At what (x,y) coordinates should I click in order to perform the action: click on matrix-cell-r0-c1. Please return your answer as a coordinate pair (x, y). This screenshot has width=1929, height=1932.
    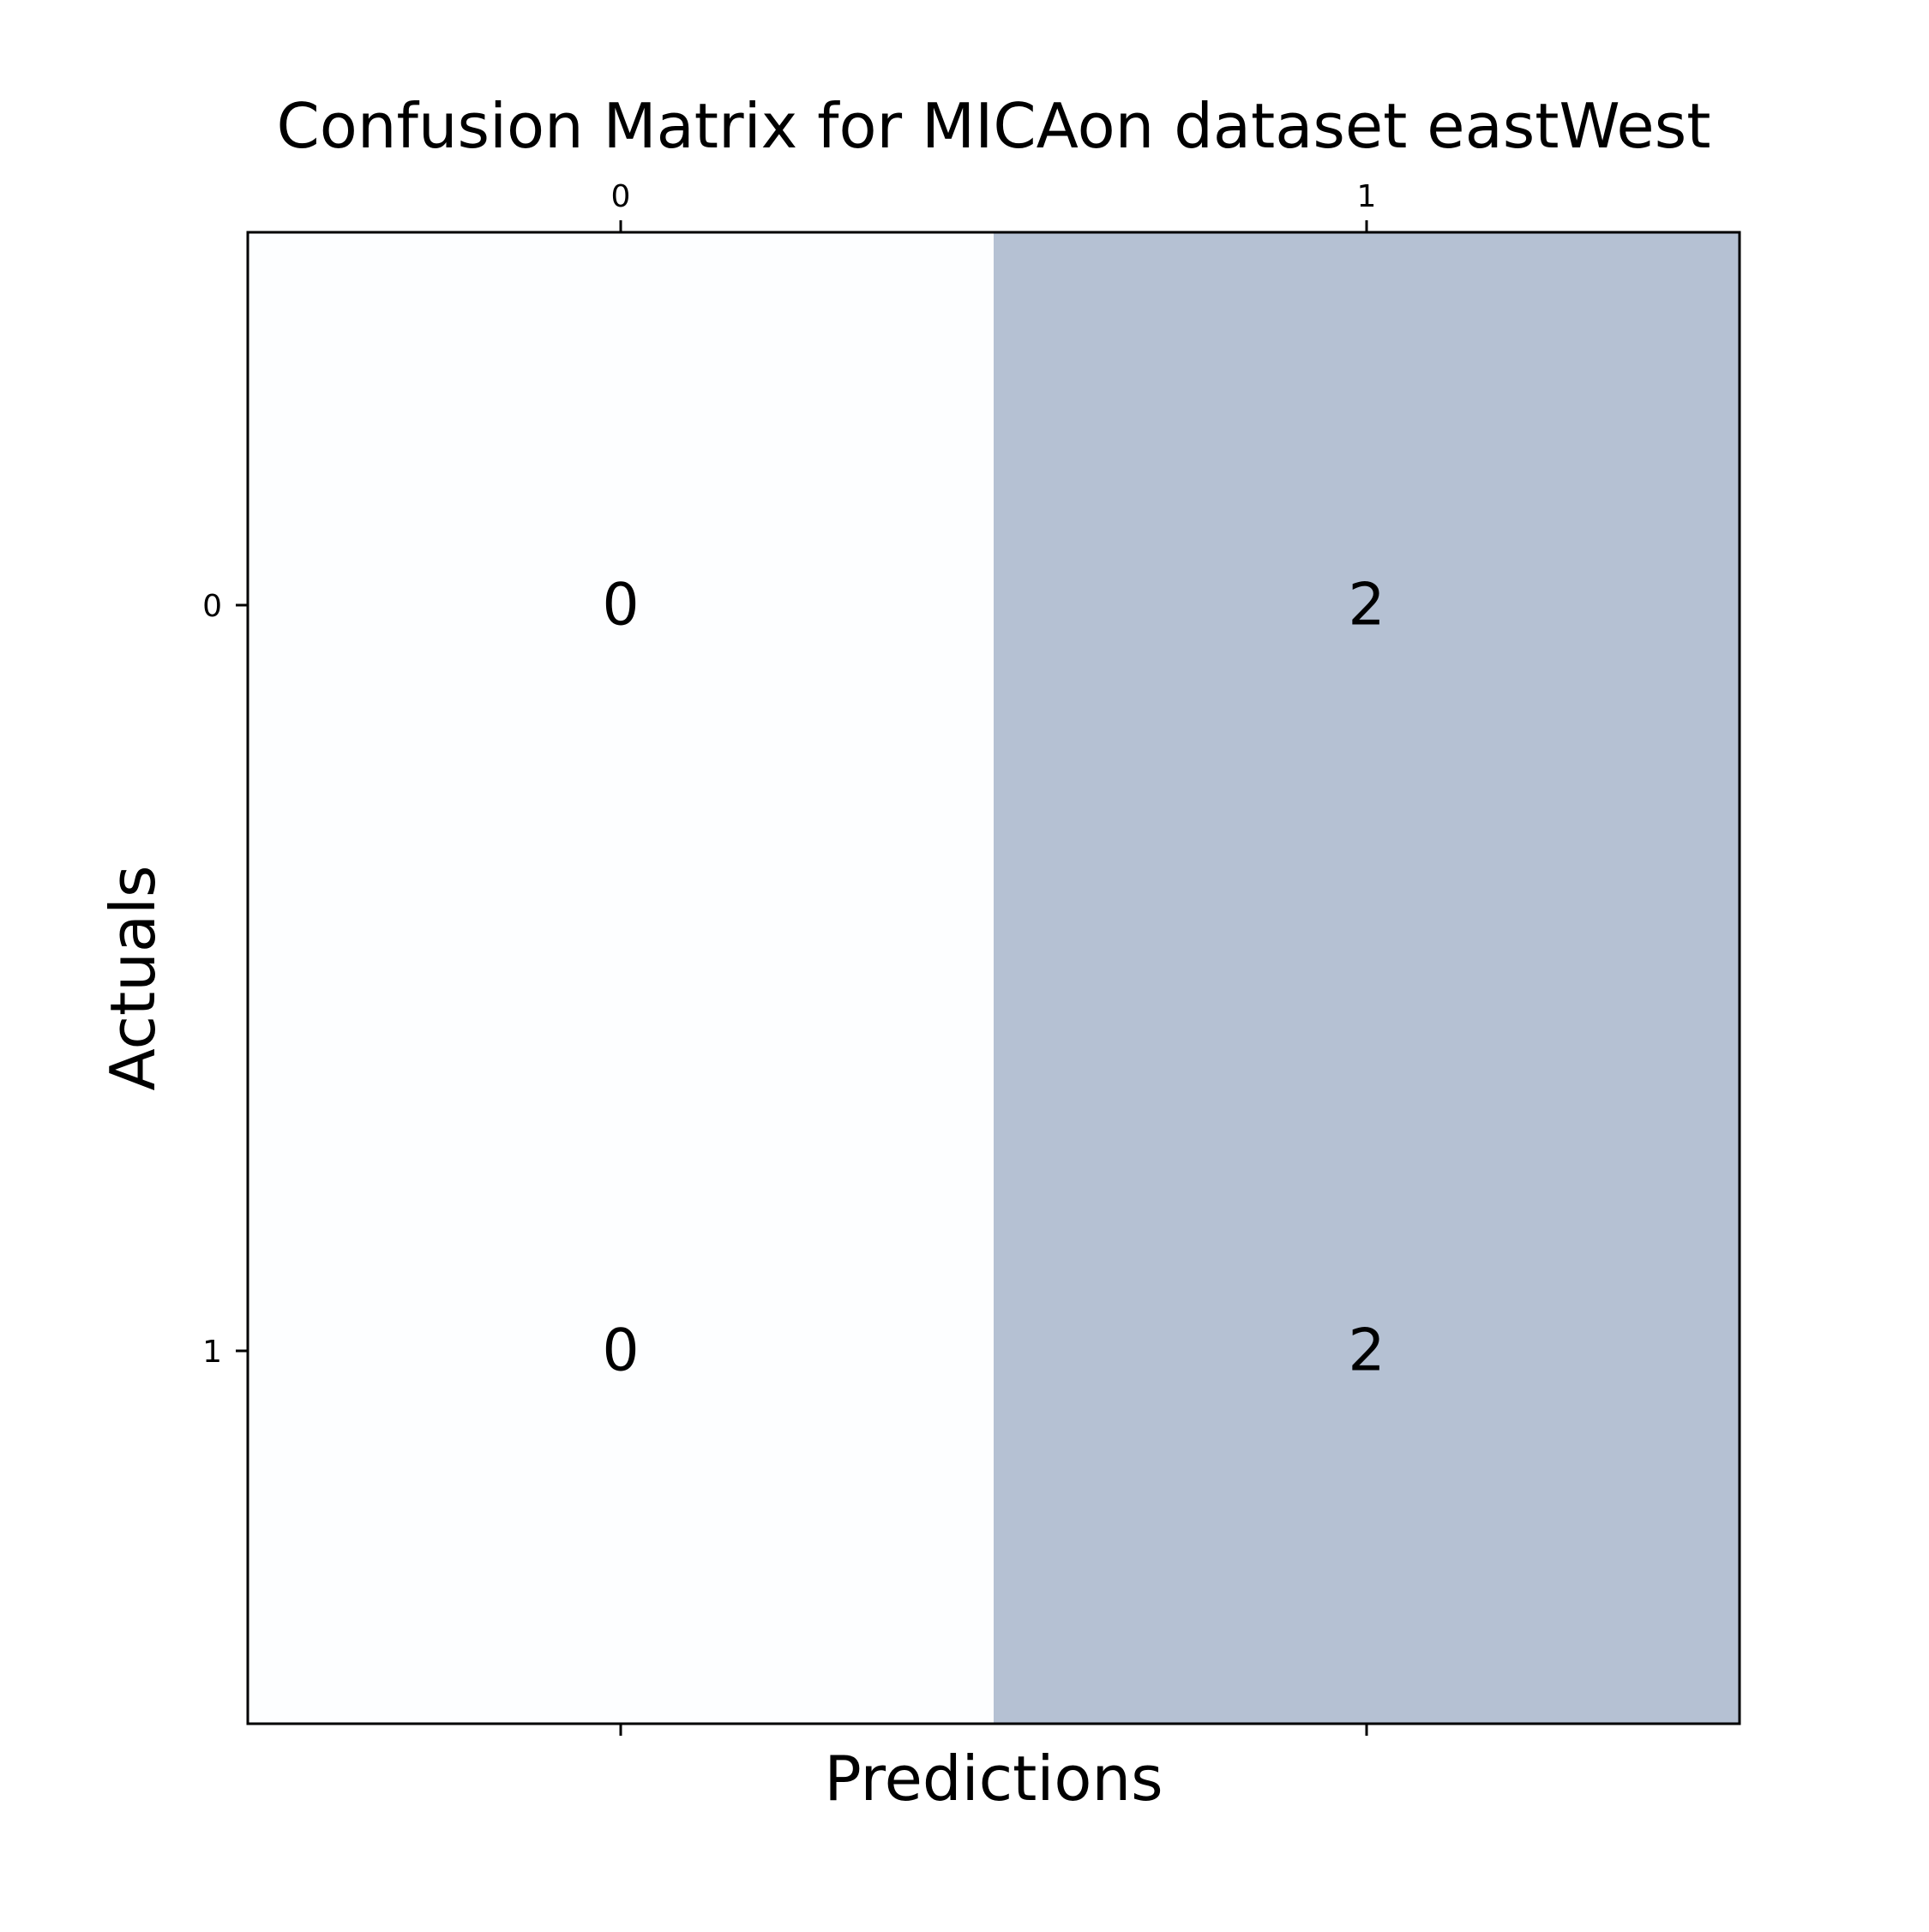
    Looking at the image, I should click on (1367, 605).